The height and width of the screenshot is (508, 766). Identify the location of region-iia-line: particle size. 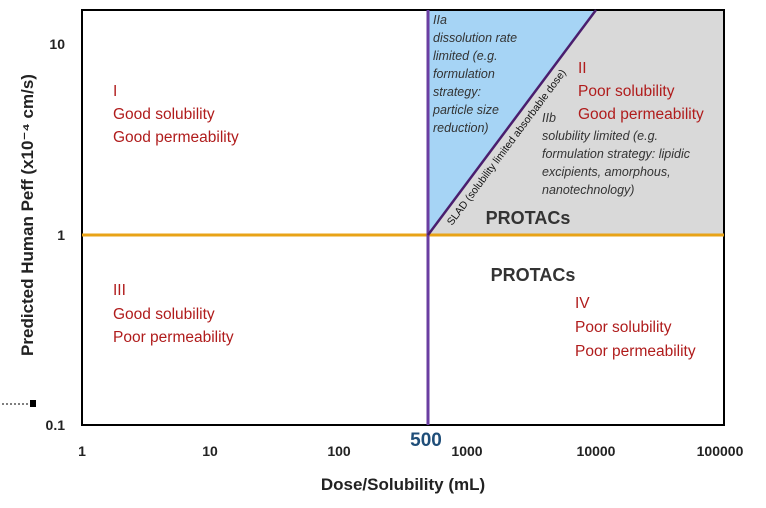
(465, 110).